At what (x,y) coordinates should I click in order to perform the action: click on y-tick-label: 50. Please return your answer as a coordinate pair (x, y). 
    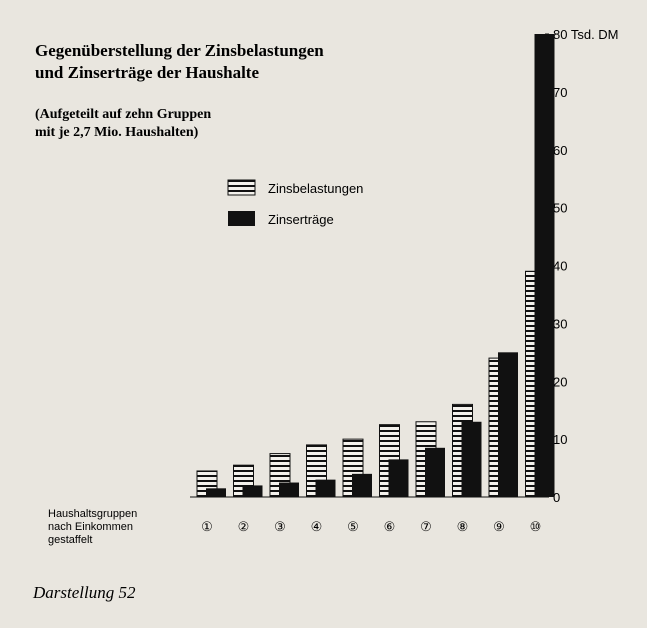
    Looking at the image, I should click on (560, 208).